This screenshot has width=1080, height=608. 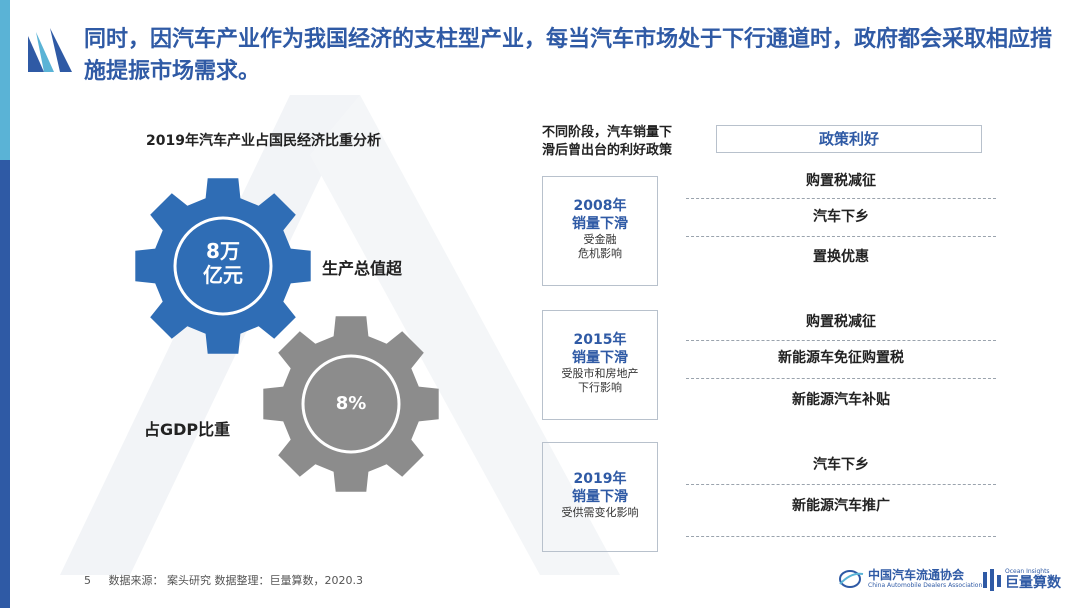 I want to click on gear-gdp: 8%, so click(x=351, y=404).